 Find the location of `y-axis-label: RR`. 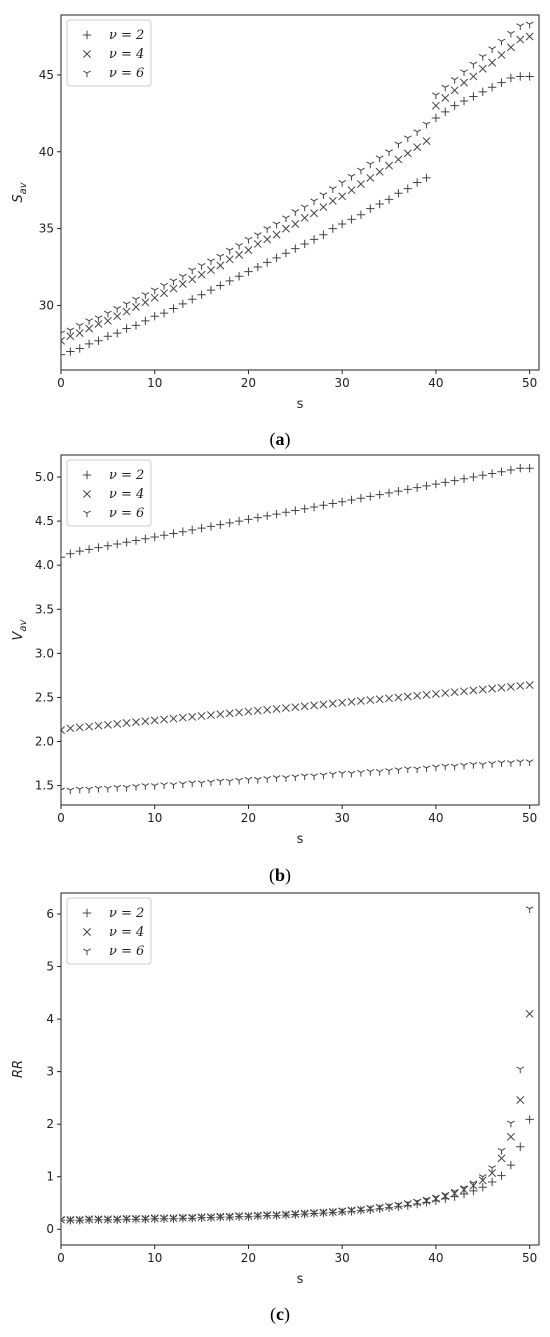

y-axis-label: RR is located at coordinates (18, 1069).